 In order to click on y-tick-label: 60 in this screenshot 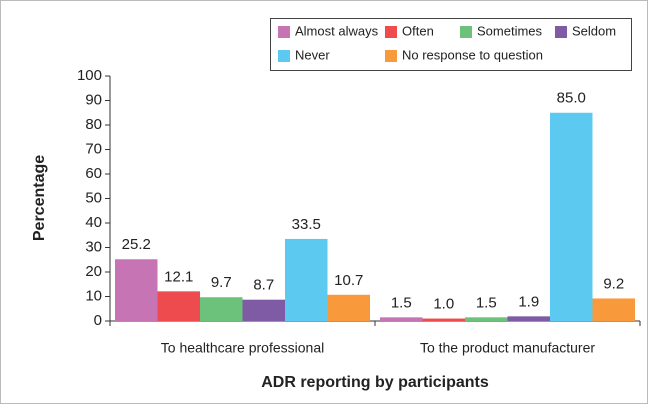, I will do `click(93, 173)`.